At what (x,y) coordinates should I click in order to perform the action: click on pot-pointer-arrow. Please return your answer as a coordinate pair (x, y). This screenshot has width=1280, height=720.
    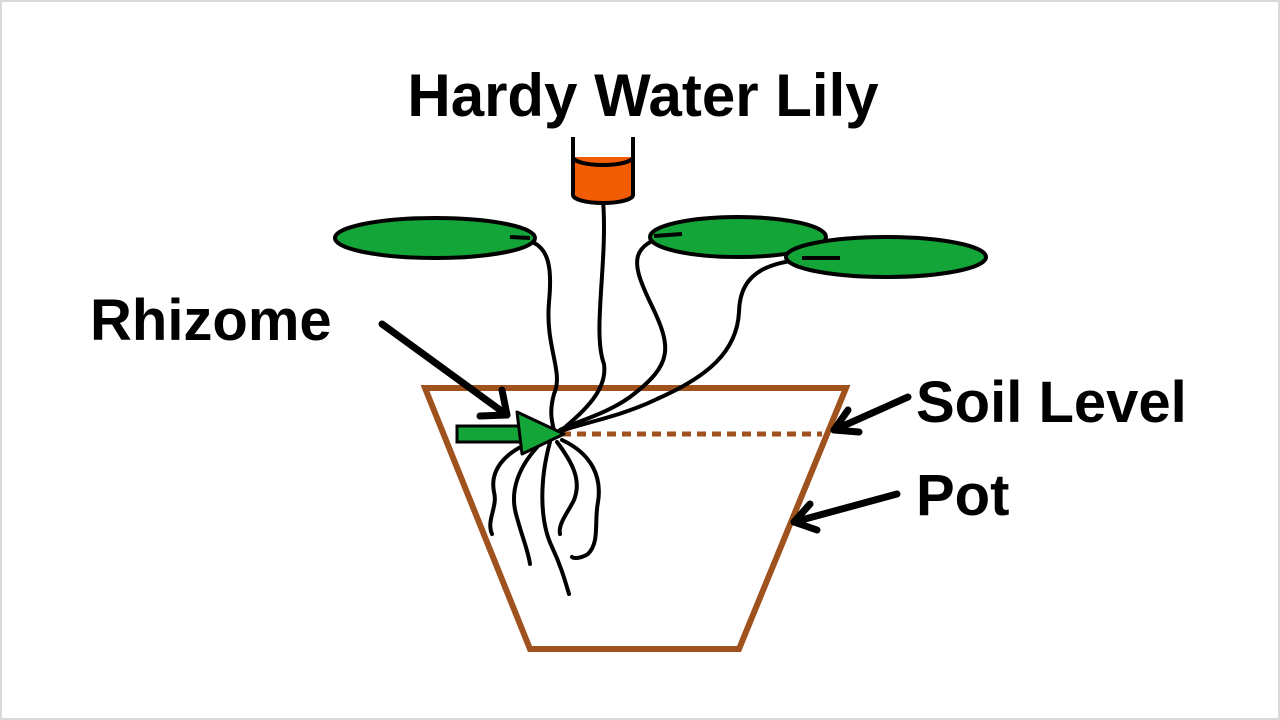
    Looking at the image, I should click on (845, 512).